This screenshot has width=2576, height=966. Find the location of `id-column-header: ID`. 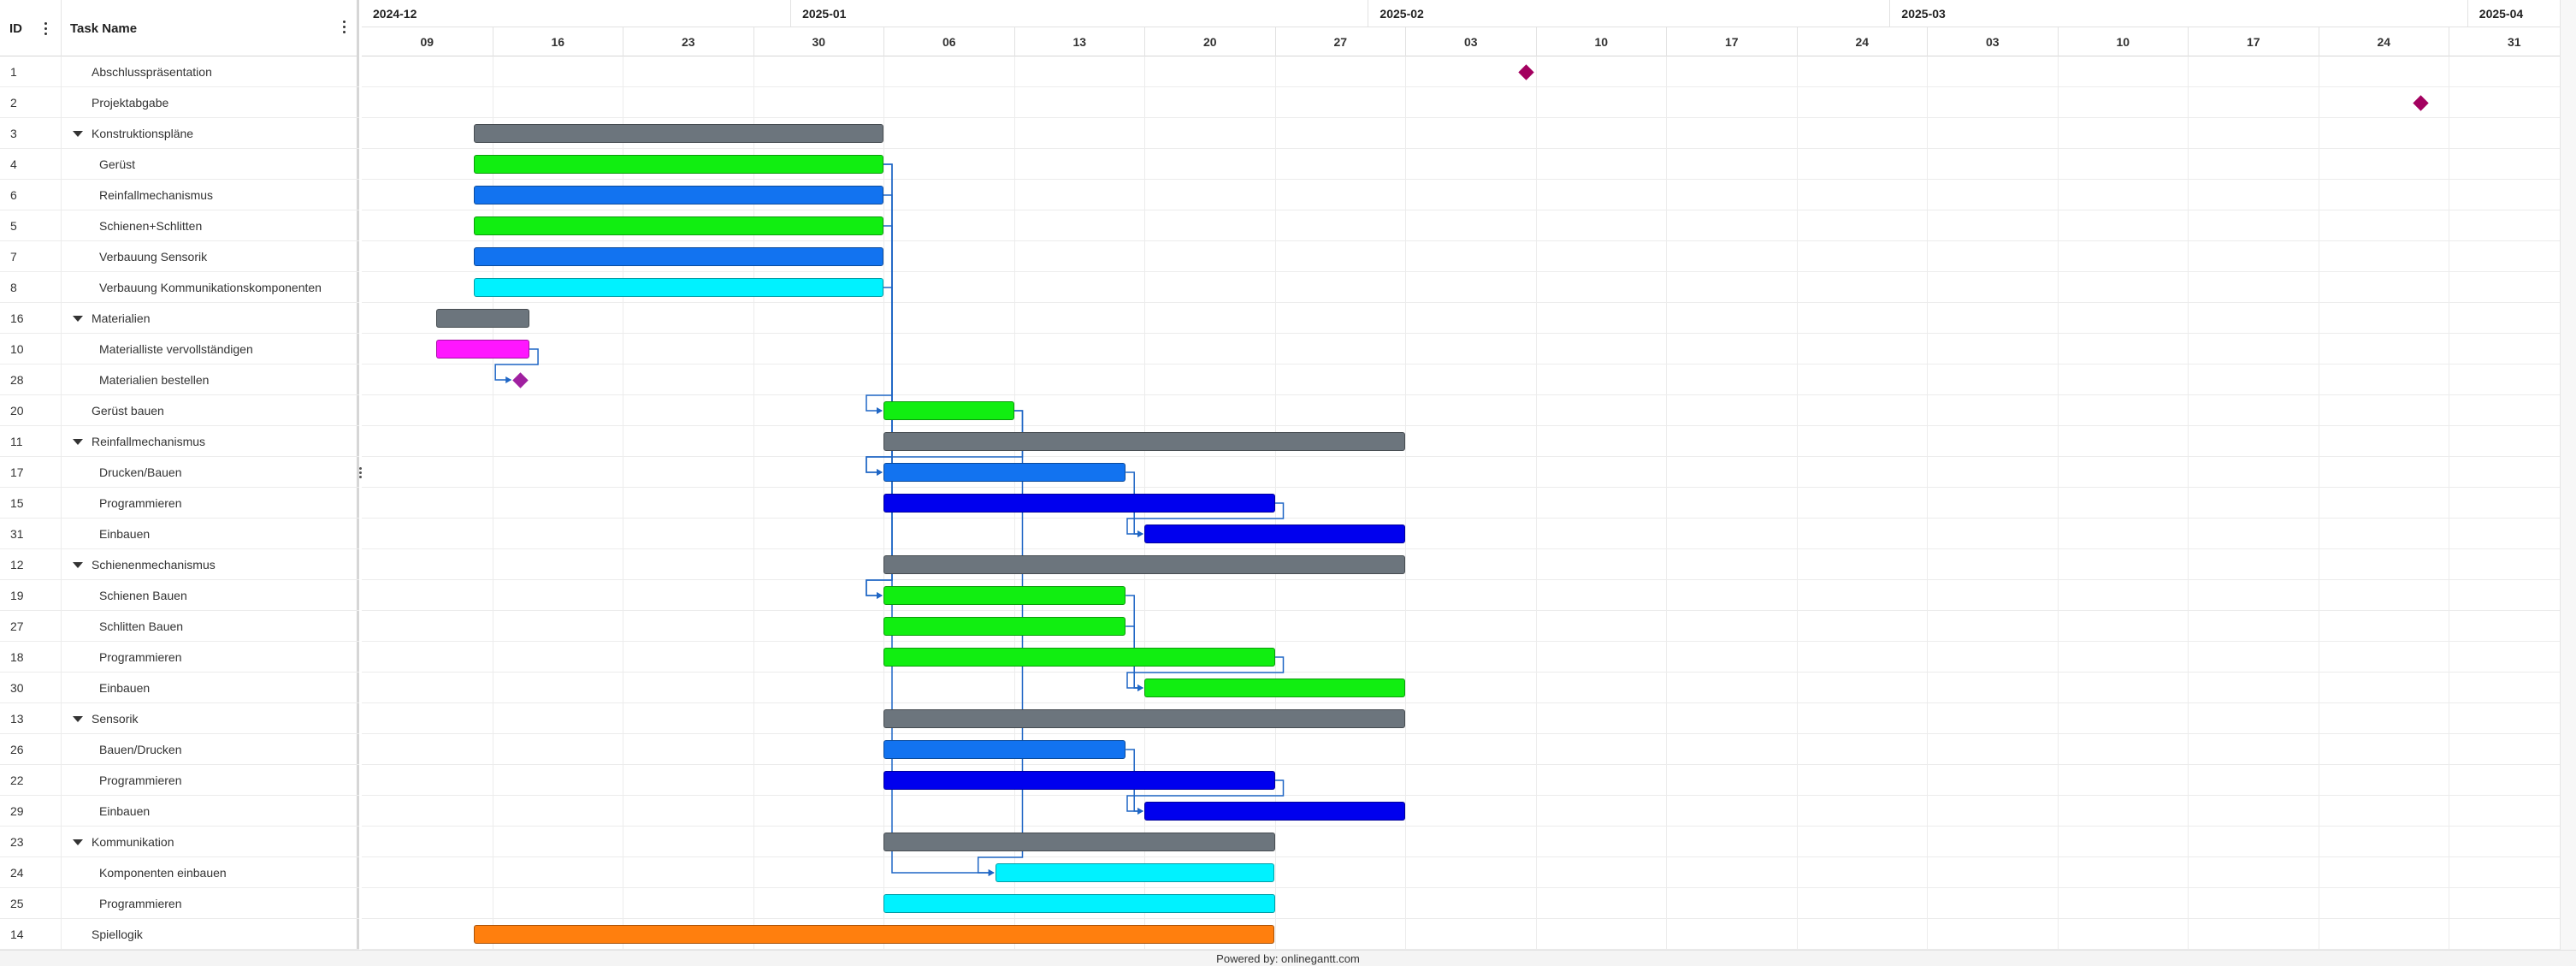

id-column-header: ID is located at coordinates (31, 28).